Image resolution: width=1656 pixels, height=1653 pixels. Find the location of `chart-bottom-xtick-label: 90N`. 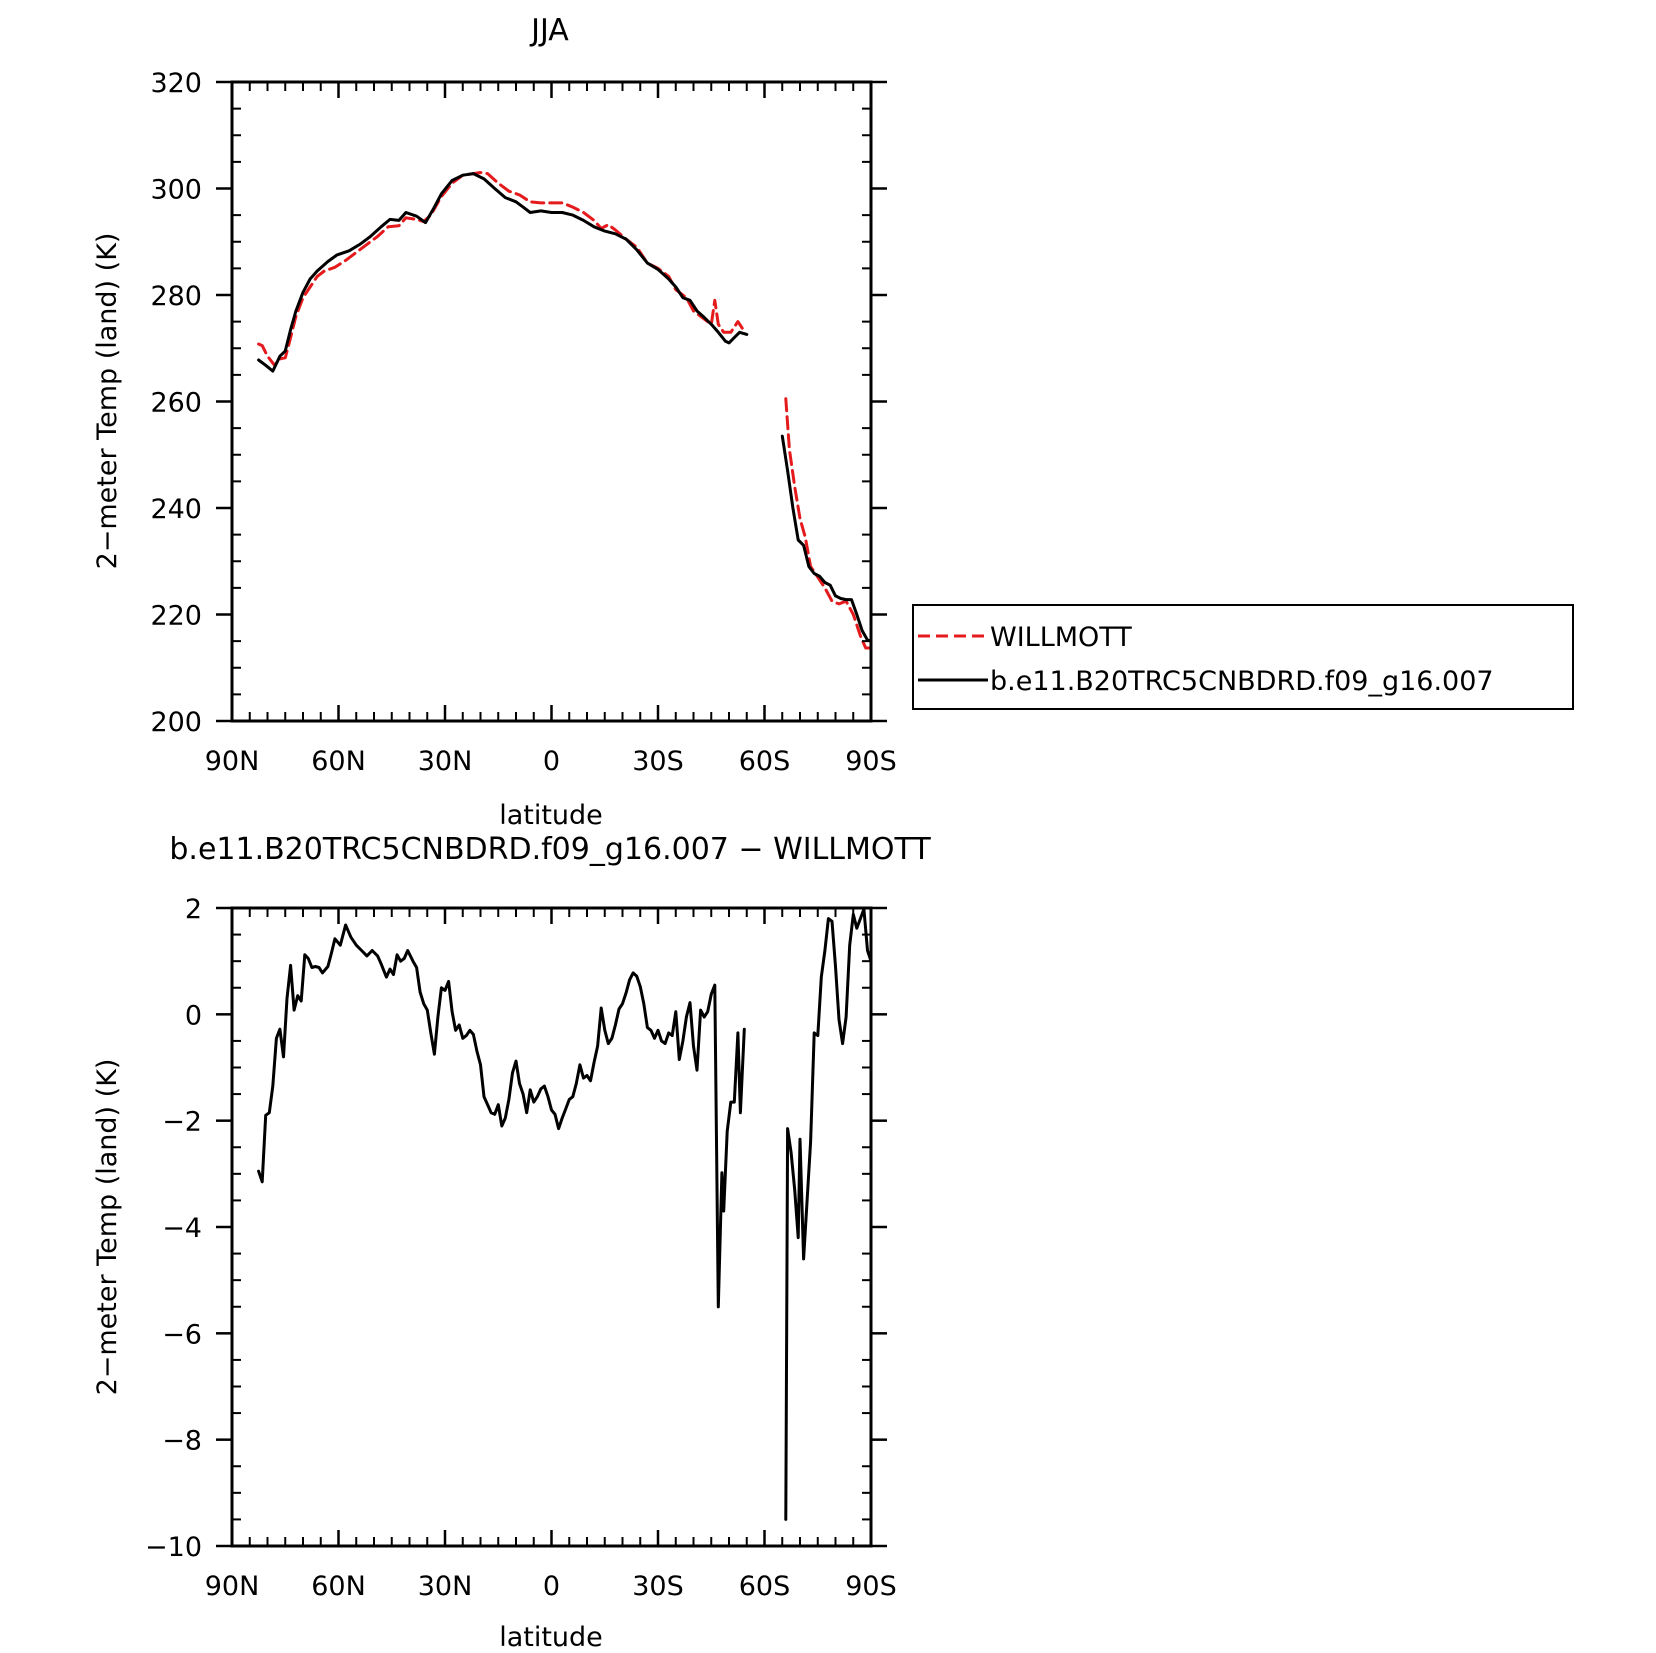

chart-bottom-xtick-label: 90N is located at coordinates (232, 1586).